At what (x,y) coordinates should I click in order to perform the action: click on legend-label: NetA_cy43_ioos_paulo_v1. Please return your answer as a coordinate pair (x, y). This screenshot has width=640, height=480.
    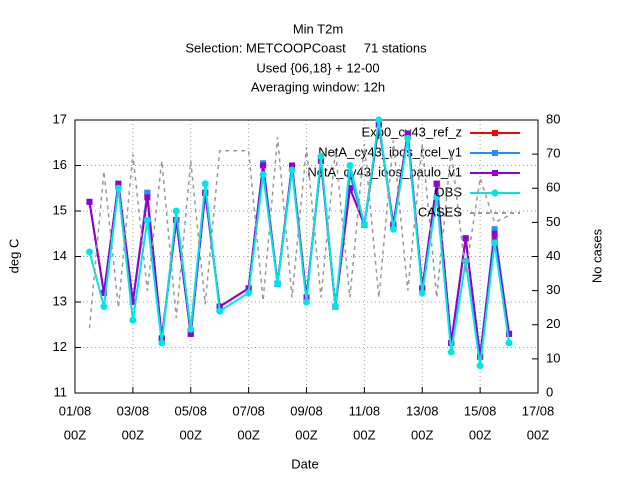
    Looking at the image, I should click on (384, 171).